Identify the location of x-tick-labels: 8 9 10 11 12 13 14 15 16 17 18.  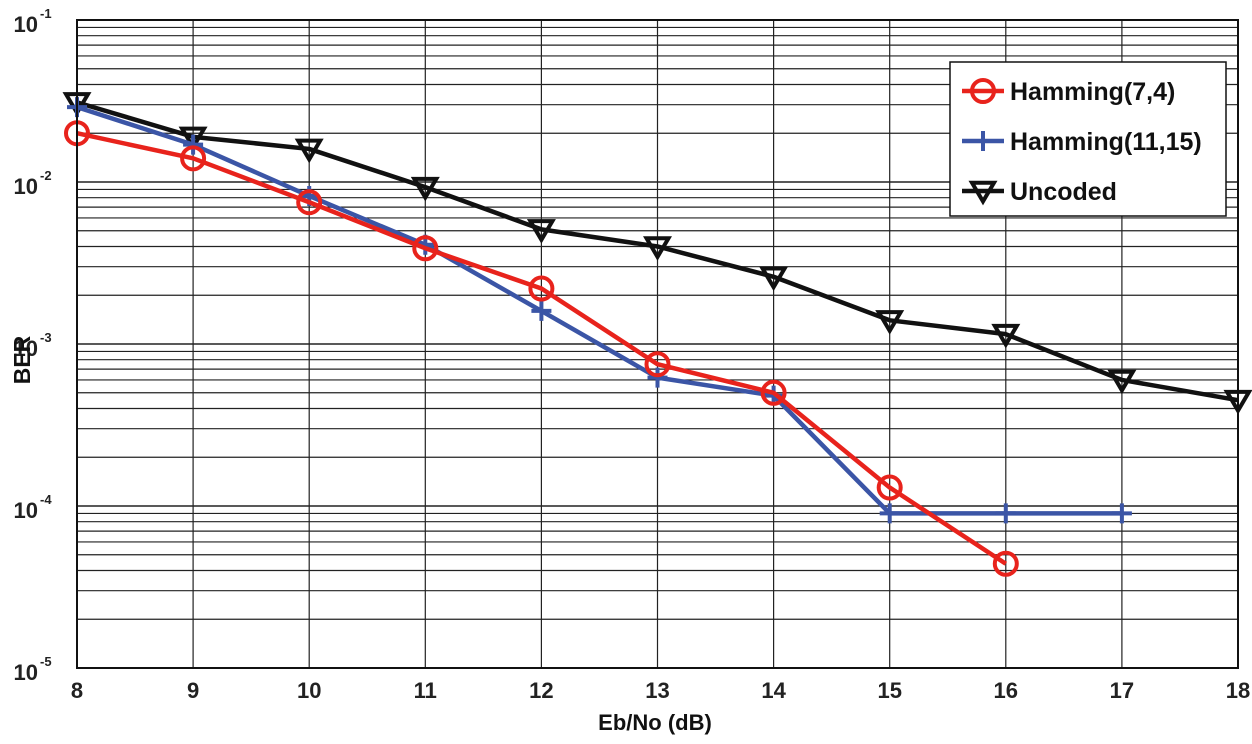
(660, 690).